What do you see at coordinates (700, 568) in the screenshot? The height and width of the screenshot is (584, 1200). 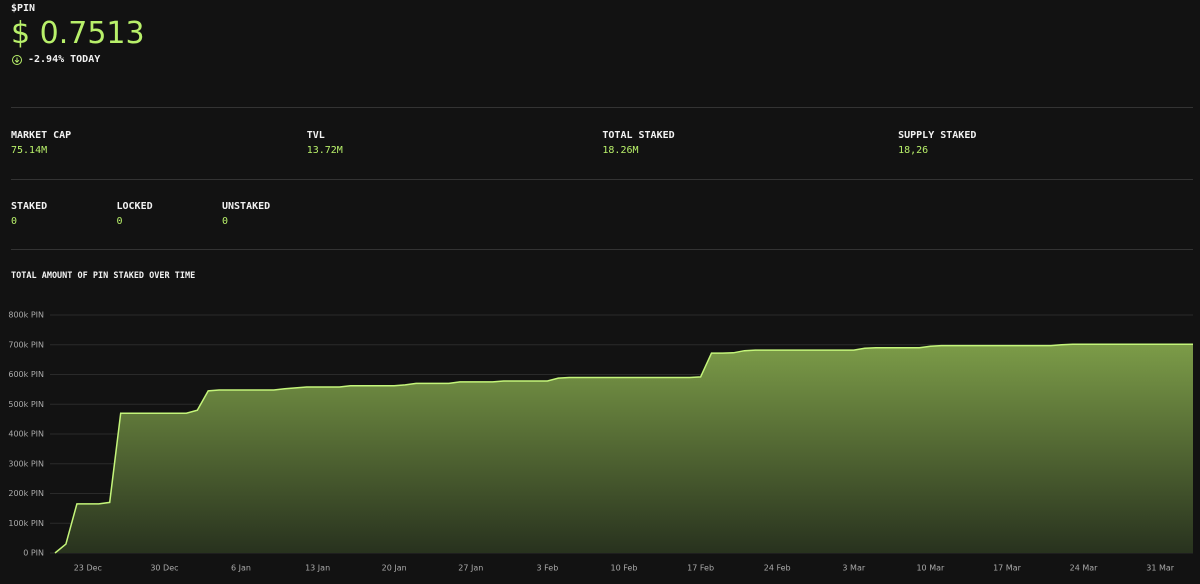 I see `x-tick-label: 17 Feb` at bounding box center [700, 568].